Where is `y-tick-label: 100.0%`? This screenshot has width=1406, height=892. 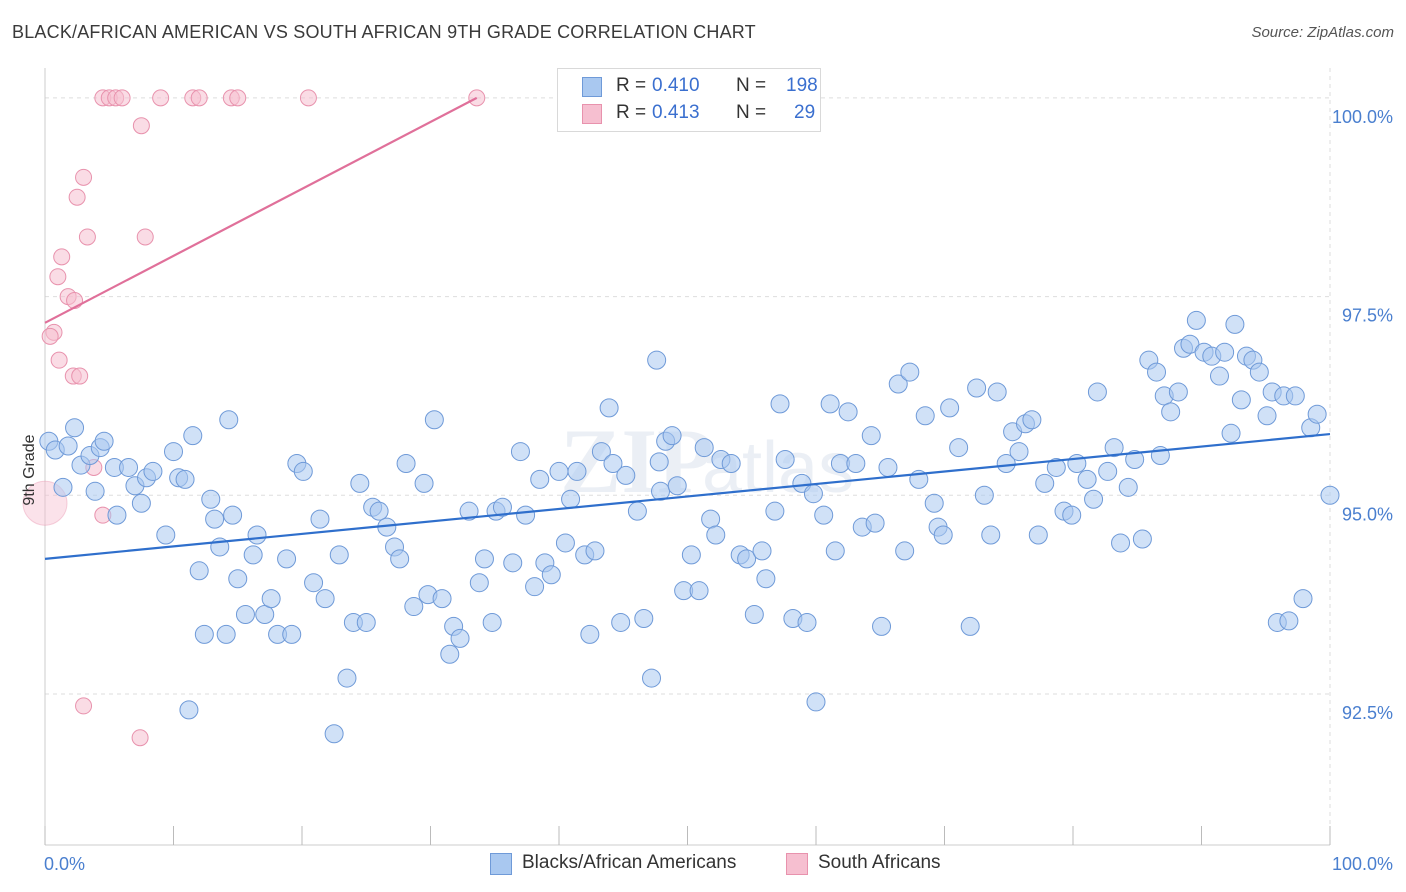 y-tick-label: 100.0% is located at coordinates (1362, 117).